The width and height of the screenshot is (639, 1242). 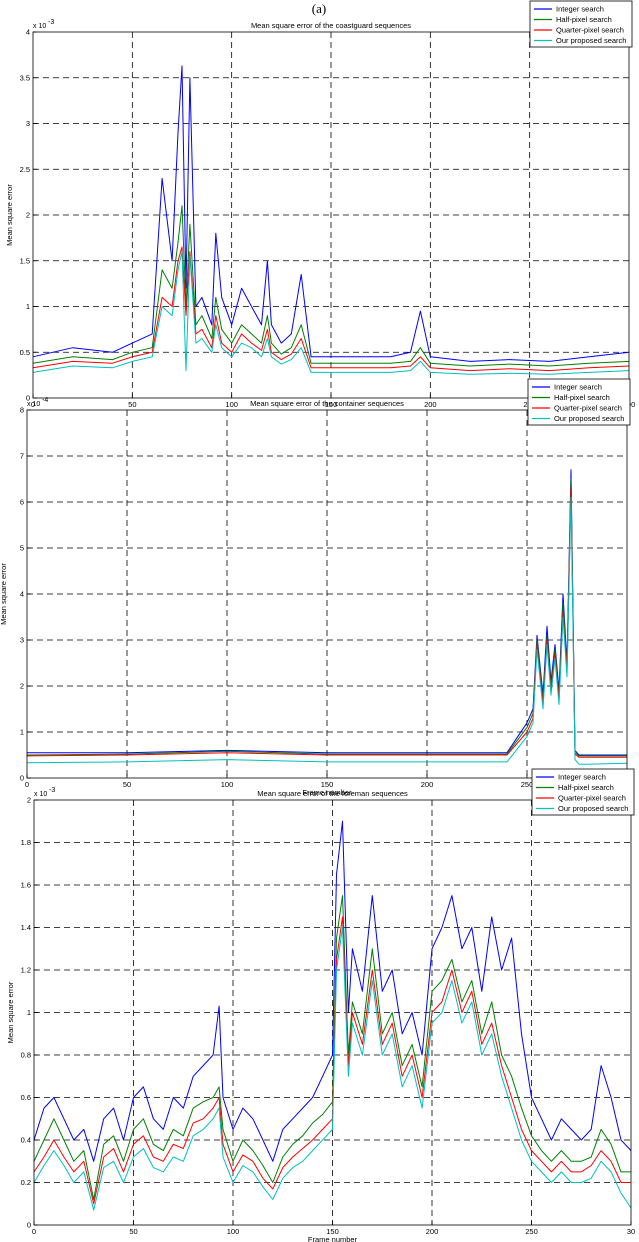 What do you see at coordinates (45, 400) in the screenshot?
I see `scale-exponent: -4` at bounding box center [45, 400].